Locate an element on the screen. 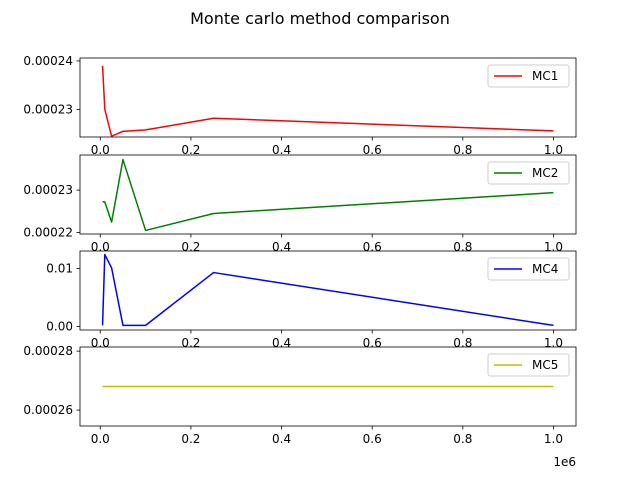 The image size is (640, 480). legend-label: MC1 is located at coordinates (545, 76).